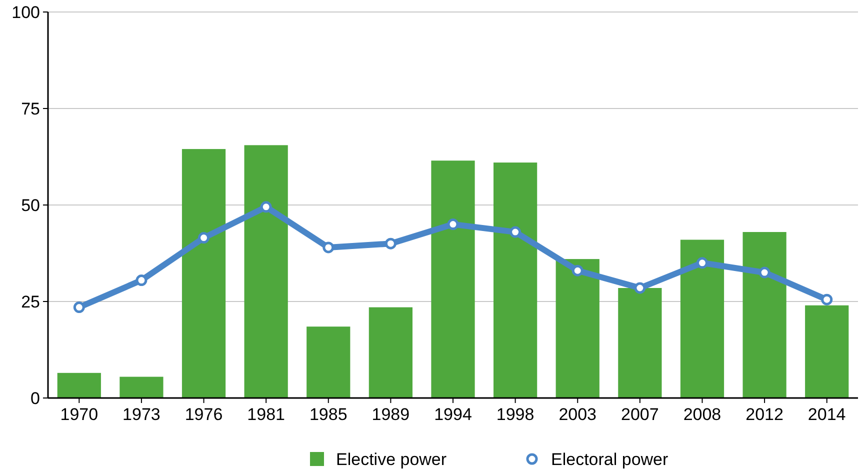 The image size is (861, 473). I want to click on x-tick-label: 2014, so click(827, 414).